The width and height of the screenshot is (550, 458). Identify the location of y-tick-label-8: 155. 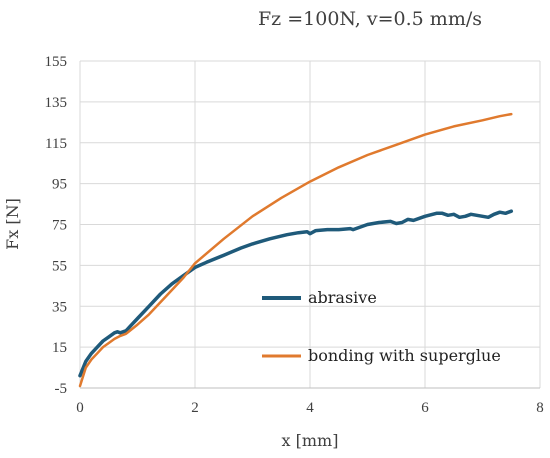
(56, 62).